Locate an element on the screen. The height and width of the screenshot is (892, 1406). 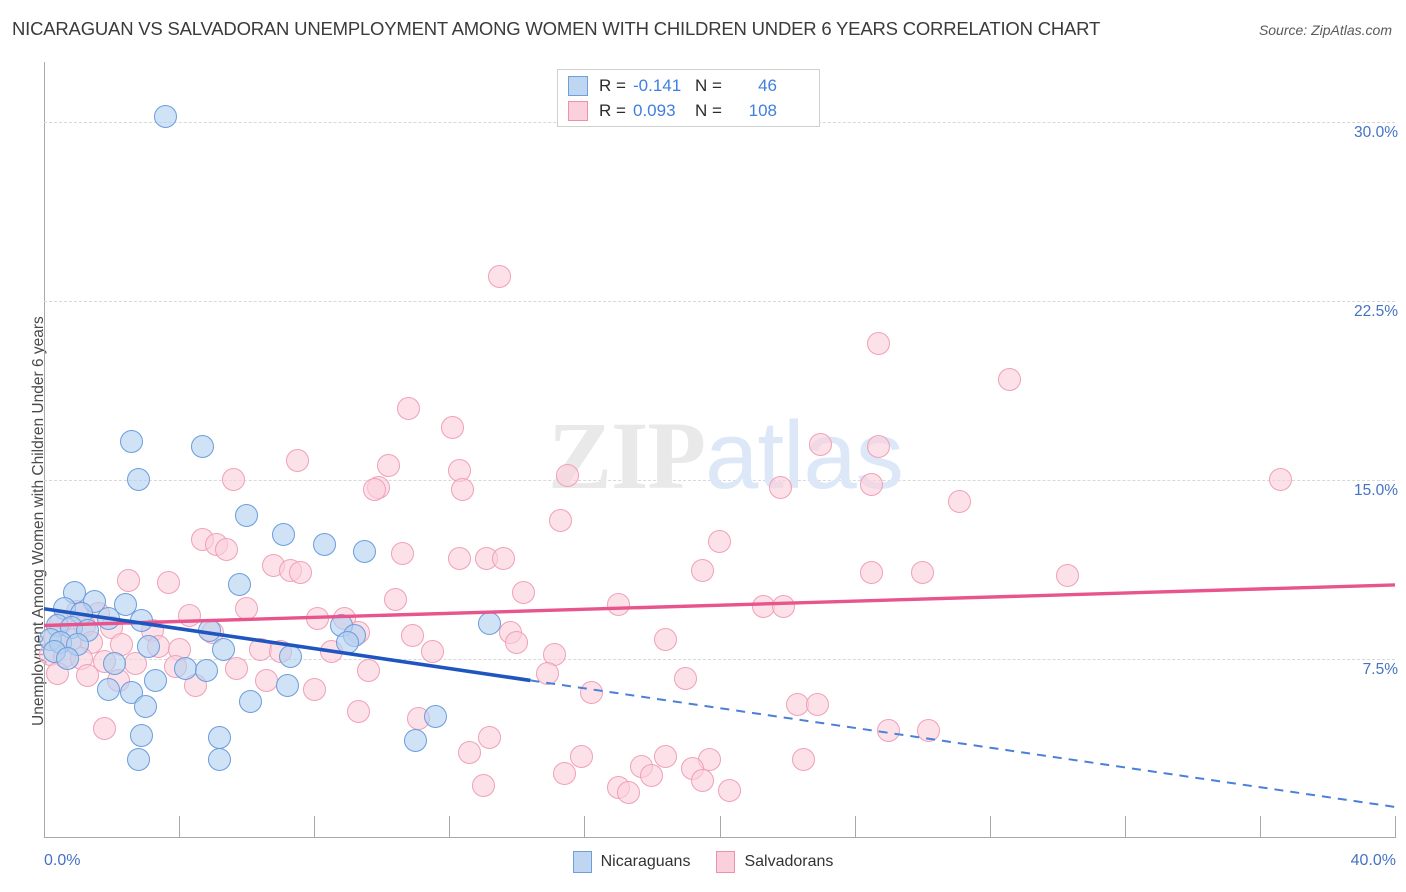
stats-n-value-1: 46 is located at coordinates (767, 85).